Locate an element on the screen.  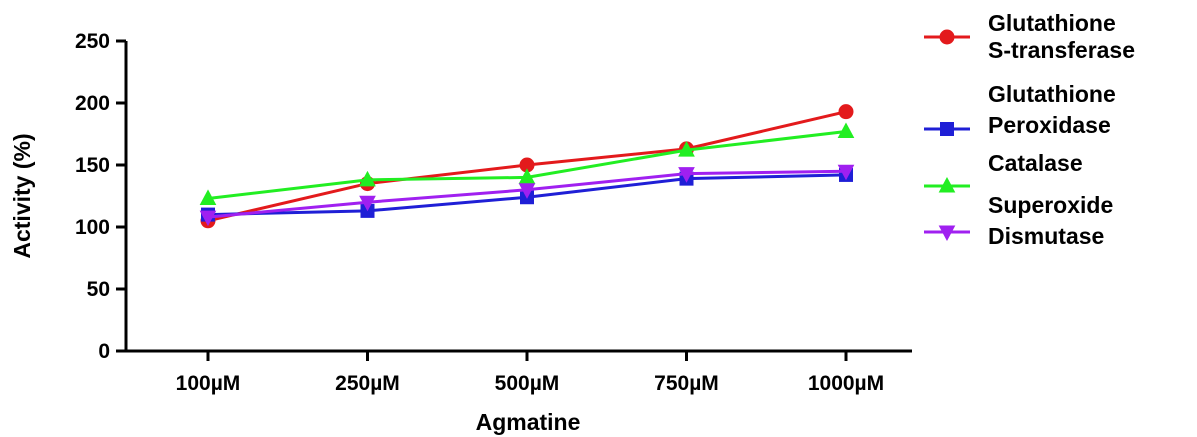
legend-label: Superoxide is located at coordinates (1050, 205).